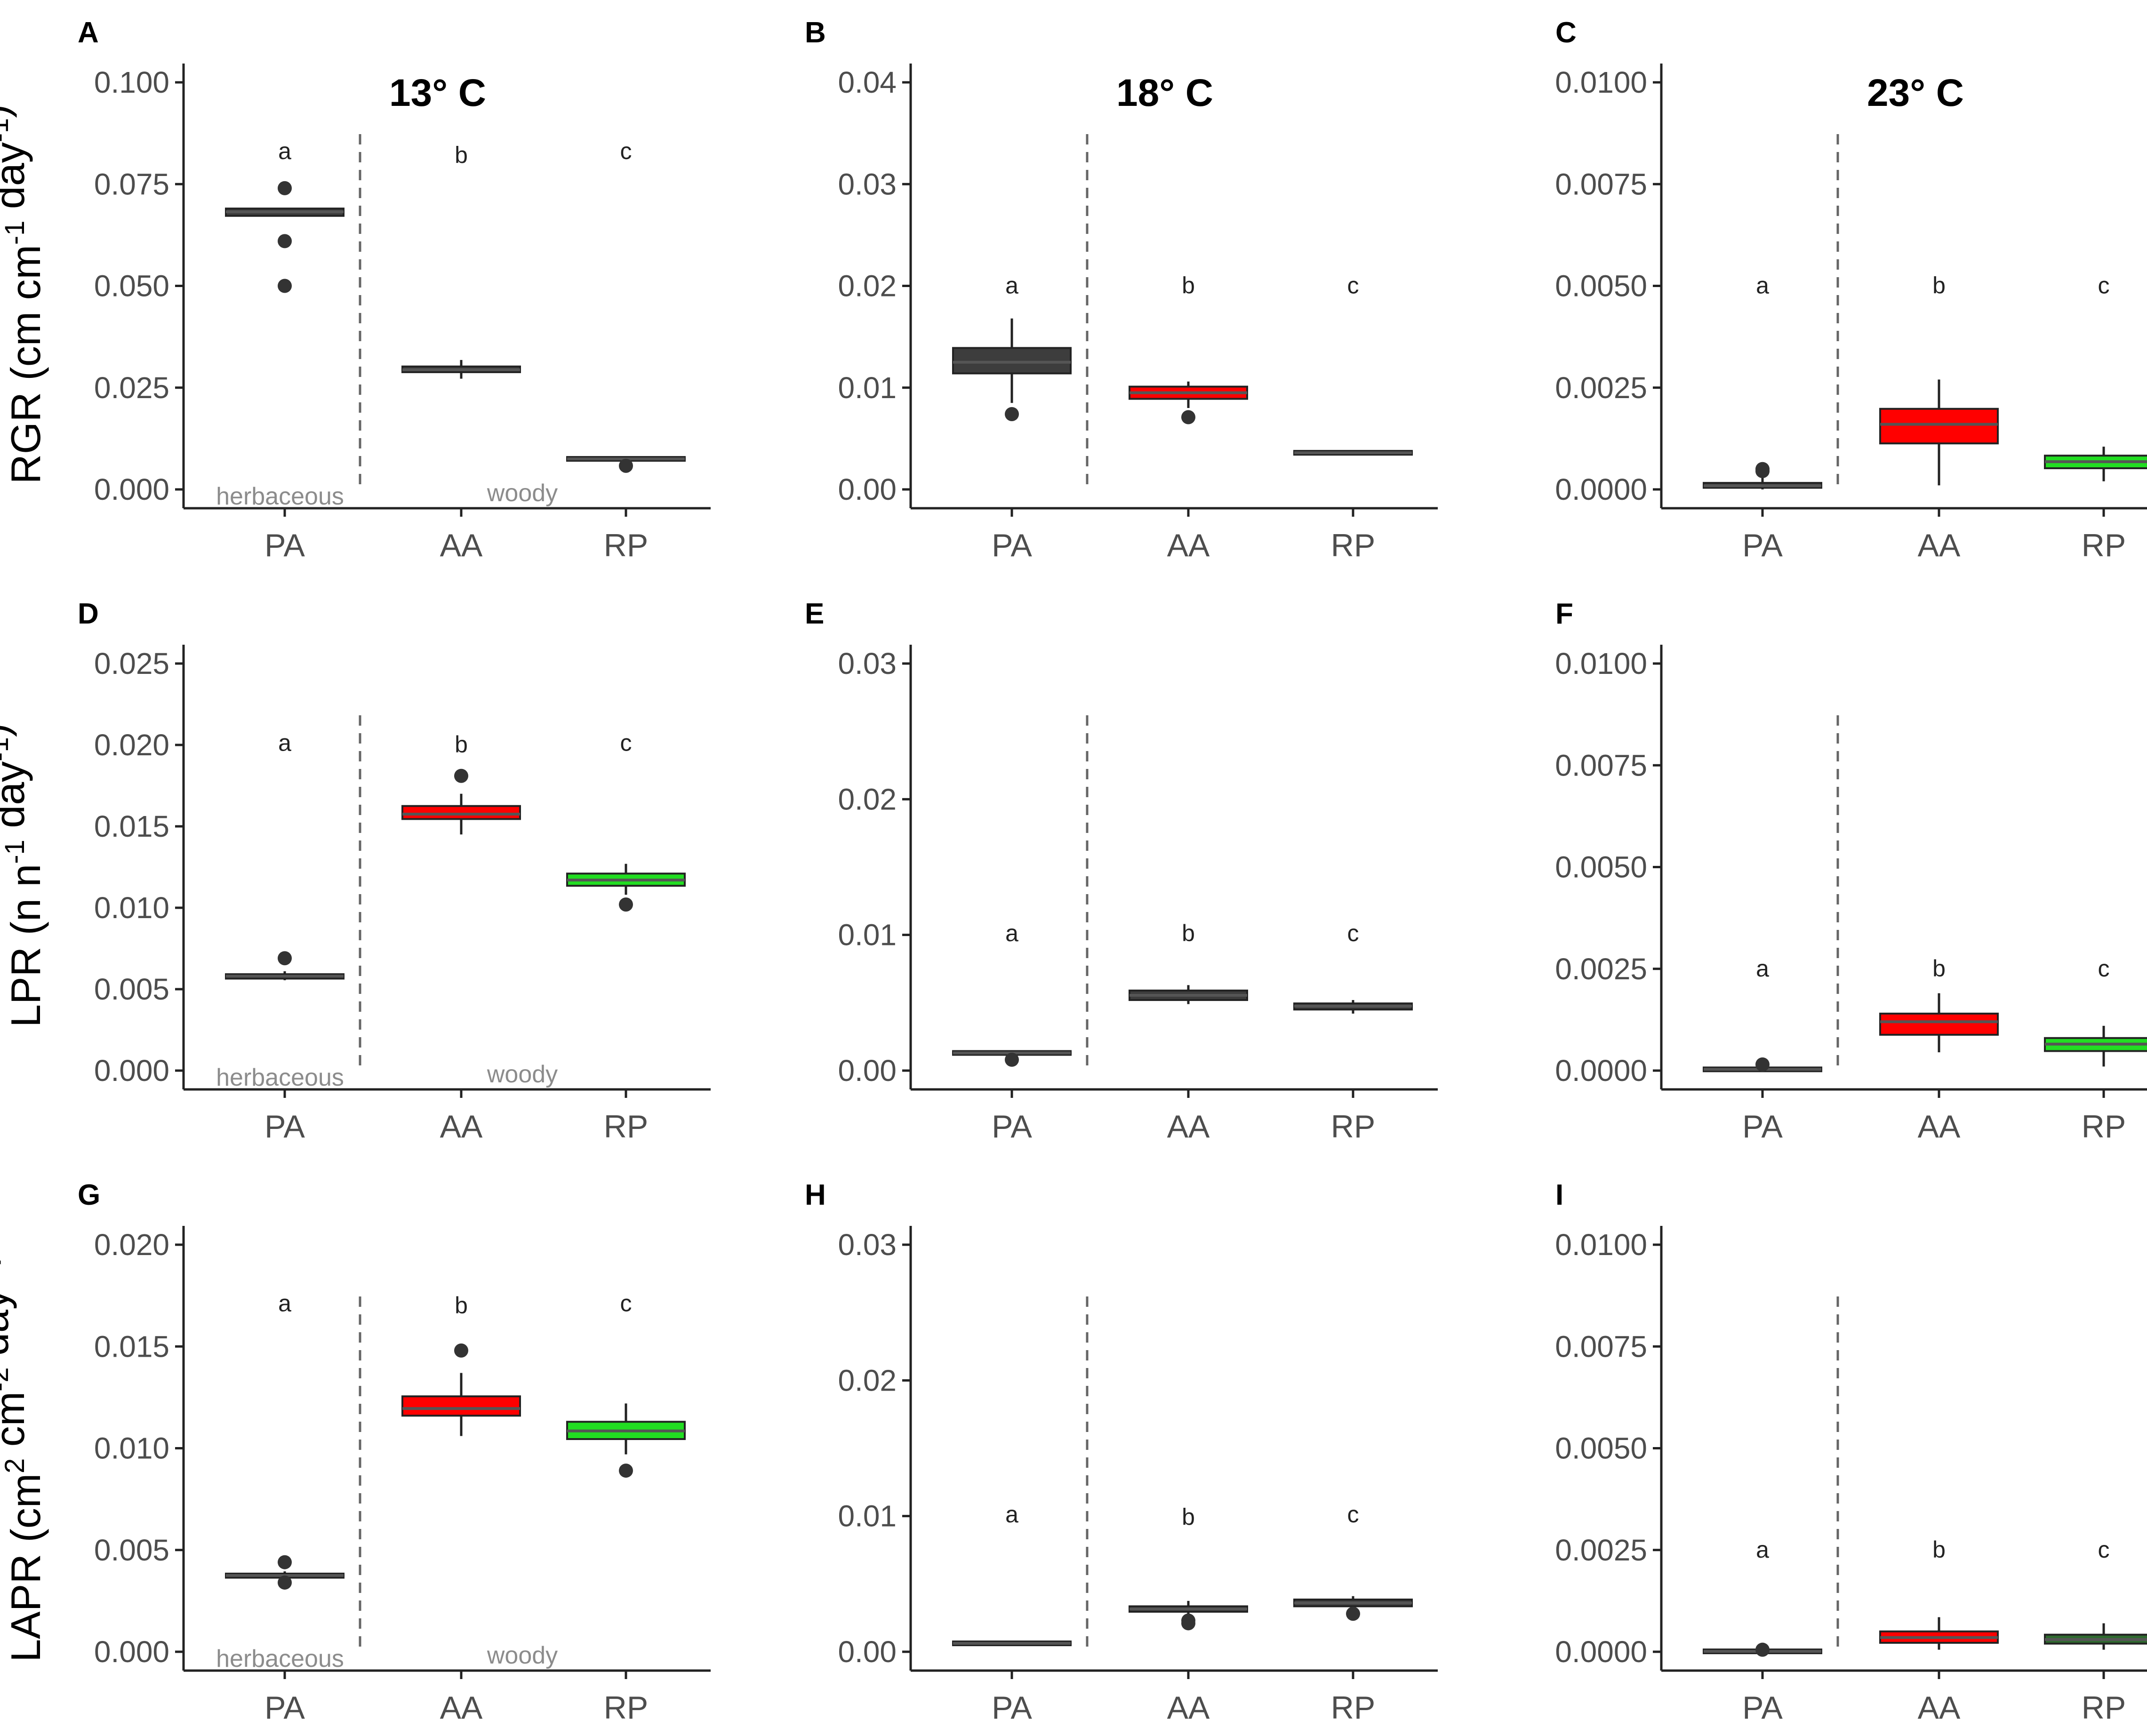  Describe the element at coordinates (131, 184) in the screenshot. I see `y-tick-label: 0.075` at that location.